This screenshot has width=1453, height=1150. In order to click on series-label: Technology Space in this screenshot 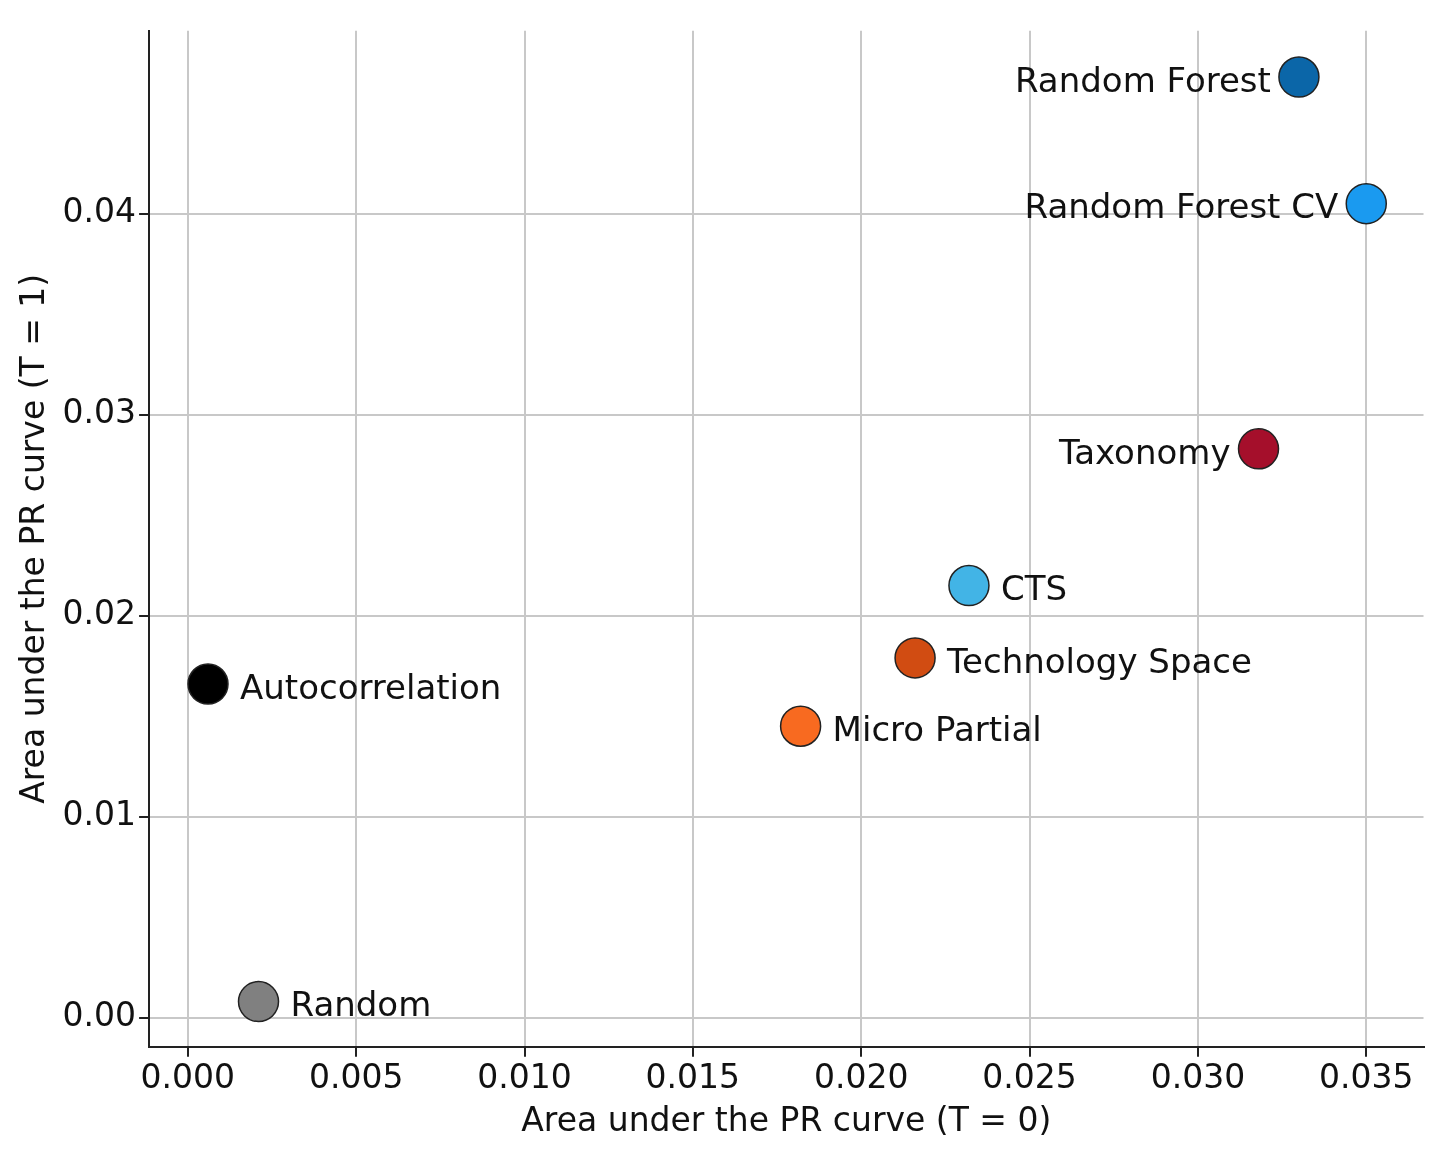, I will do `click(1099, 660)`.